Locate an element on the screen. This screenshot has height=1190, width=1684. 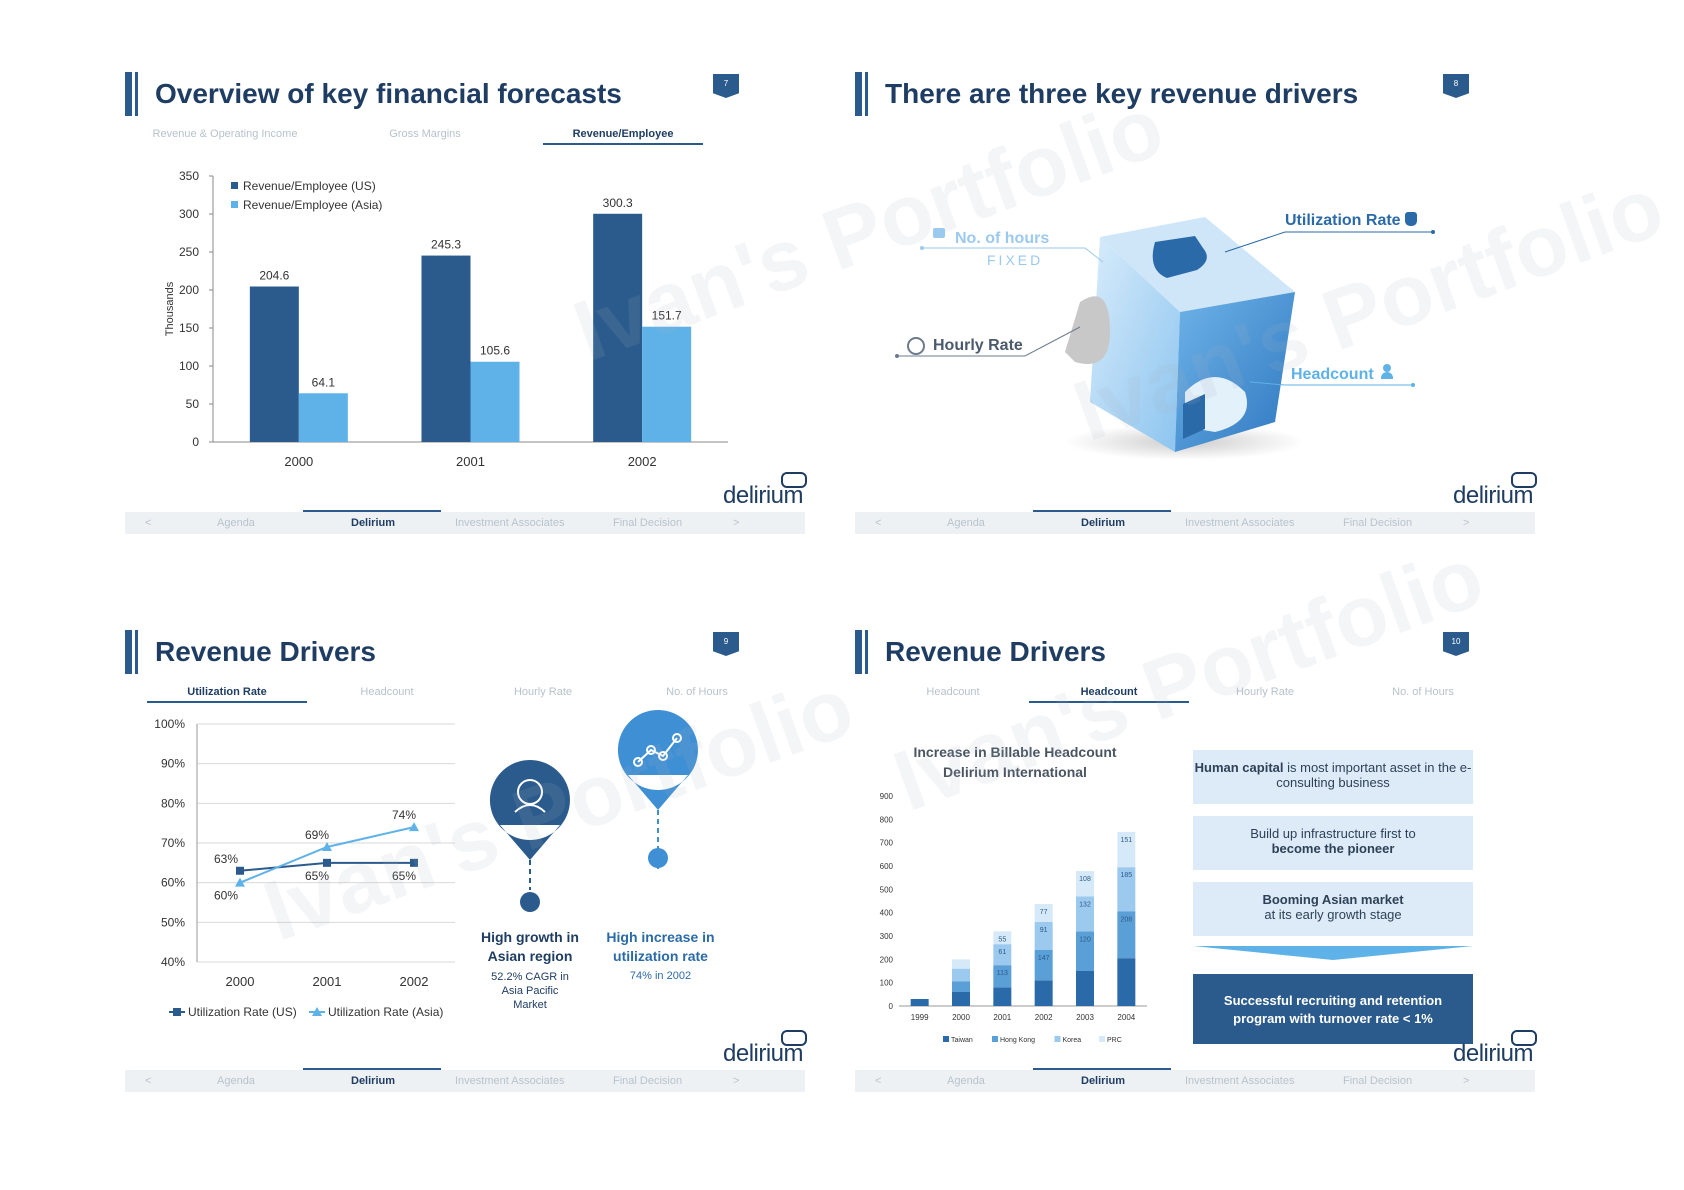
lock-icon is located at coordinates (939, 233).